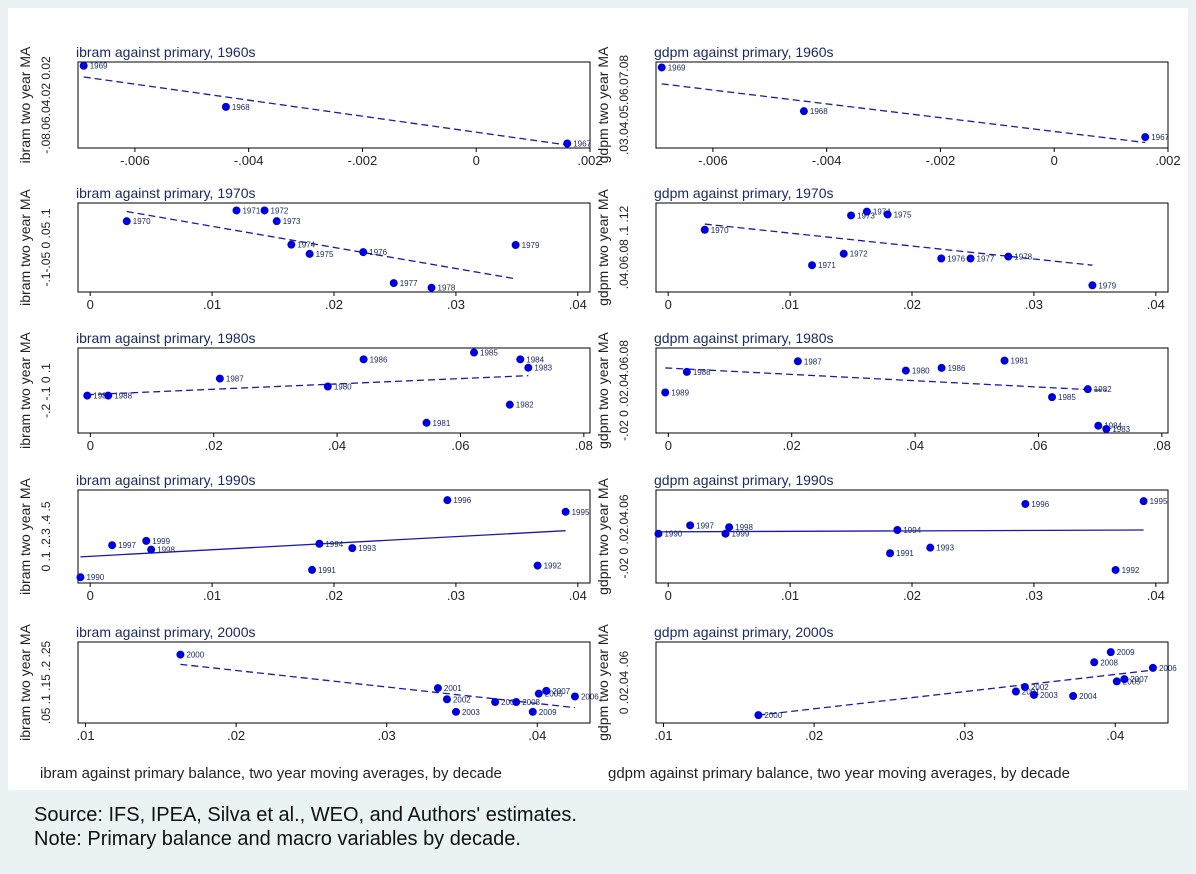 The image size is (1196, 874). Describe the element at coordinates (744, 632) in the screenshot. I see `panel-title: gdpm against primary, 2000s` at that location.